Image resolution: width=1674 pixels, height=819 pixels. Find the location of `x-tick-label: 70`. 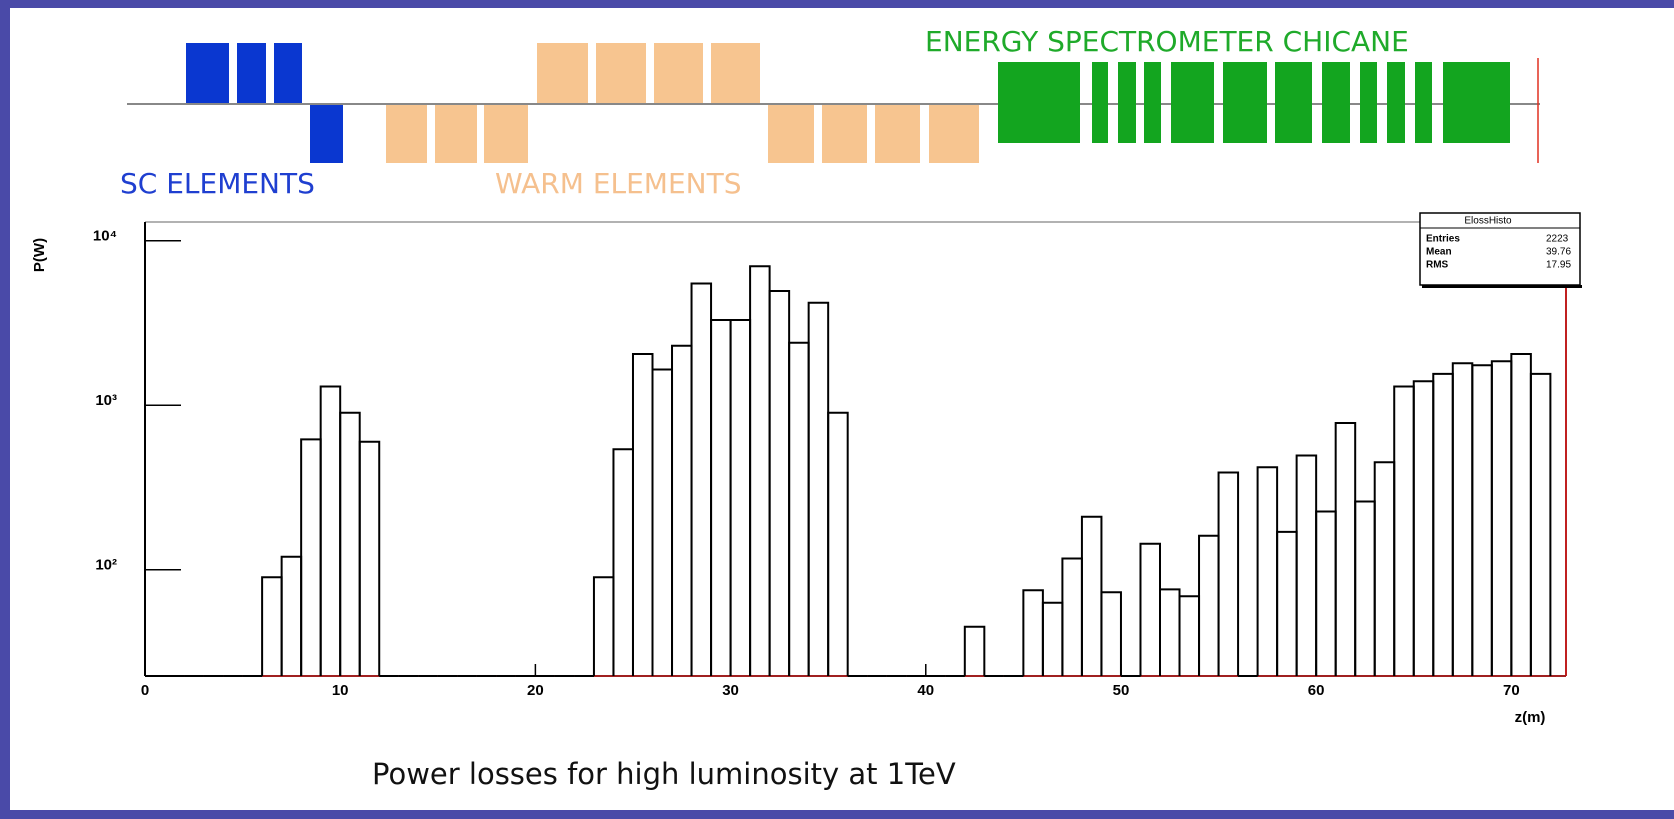

x-tick-label: 70 is located at coordinates (1511, 690).